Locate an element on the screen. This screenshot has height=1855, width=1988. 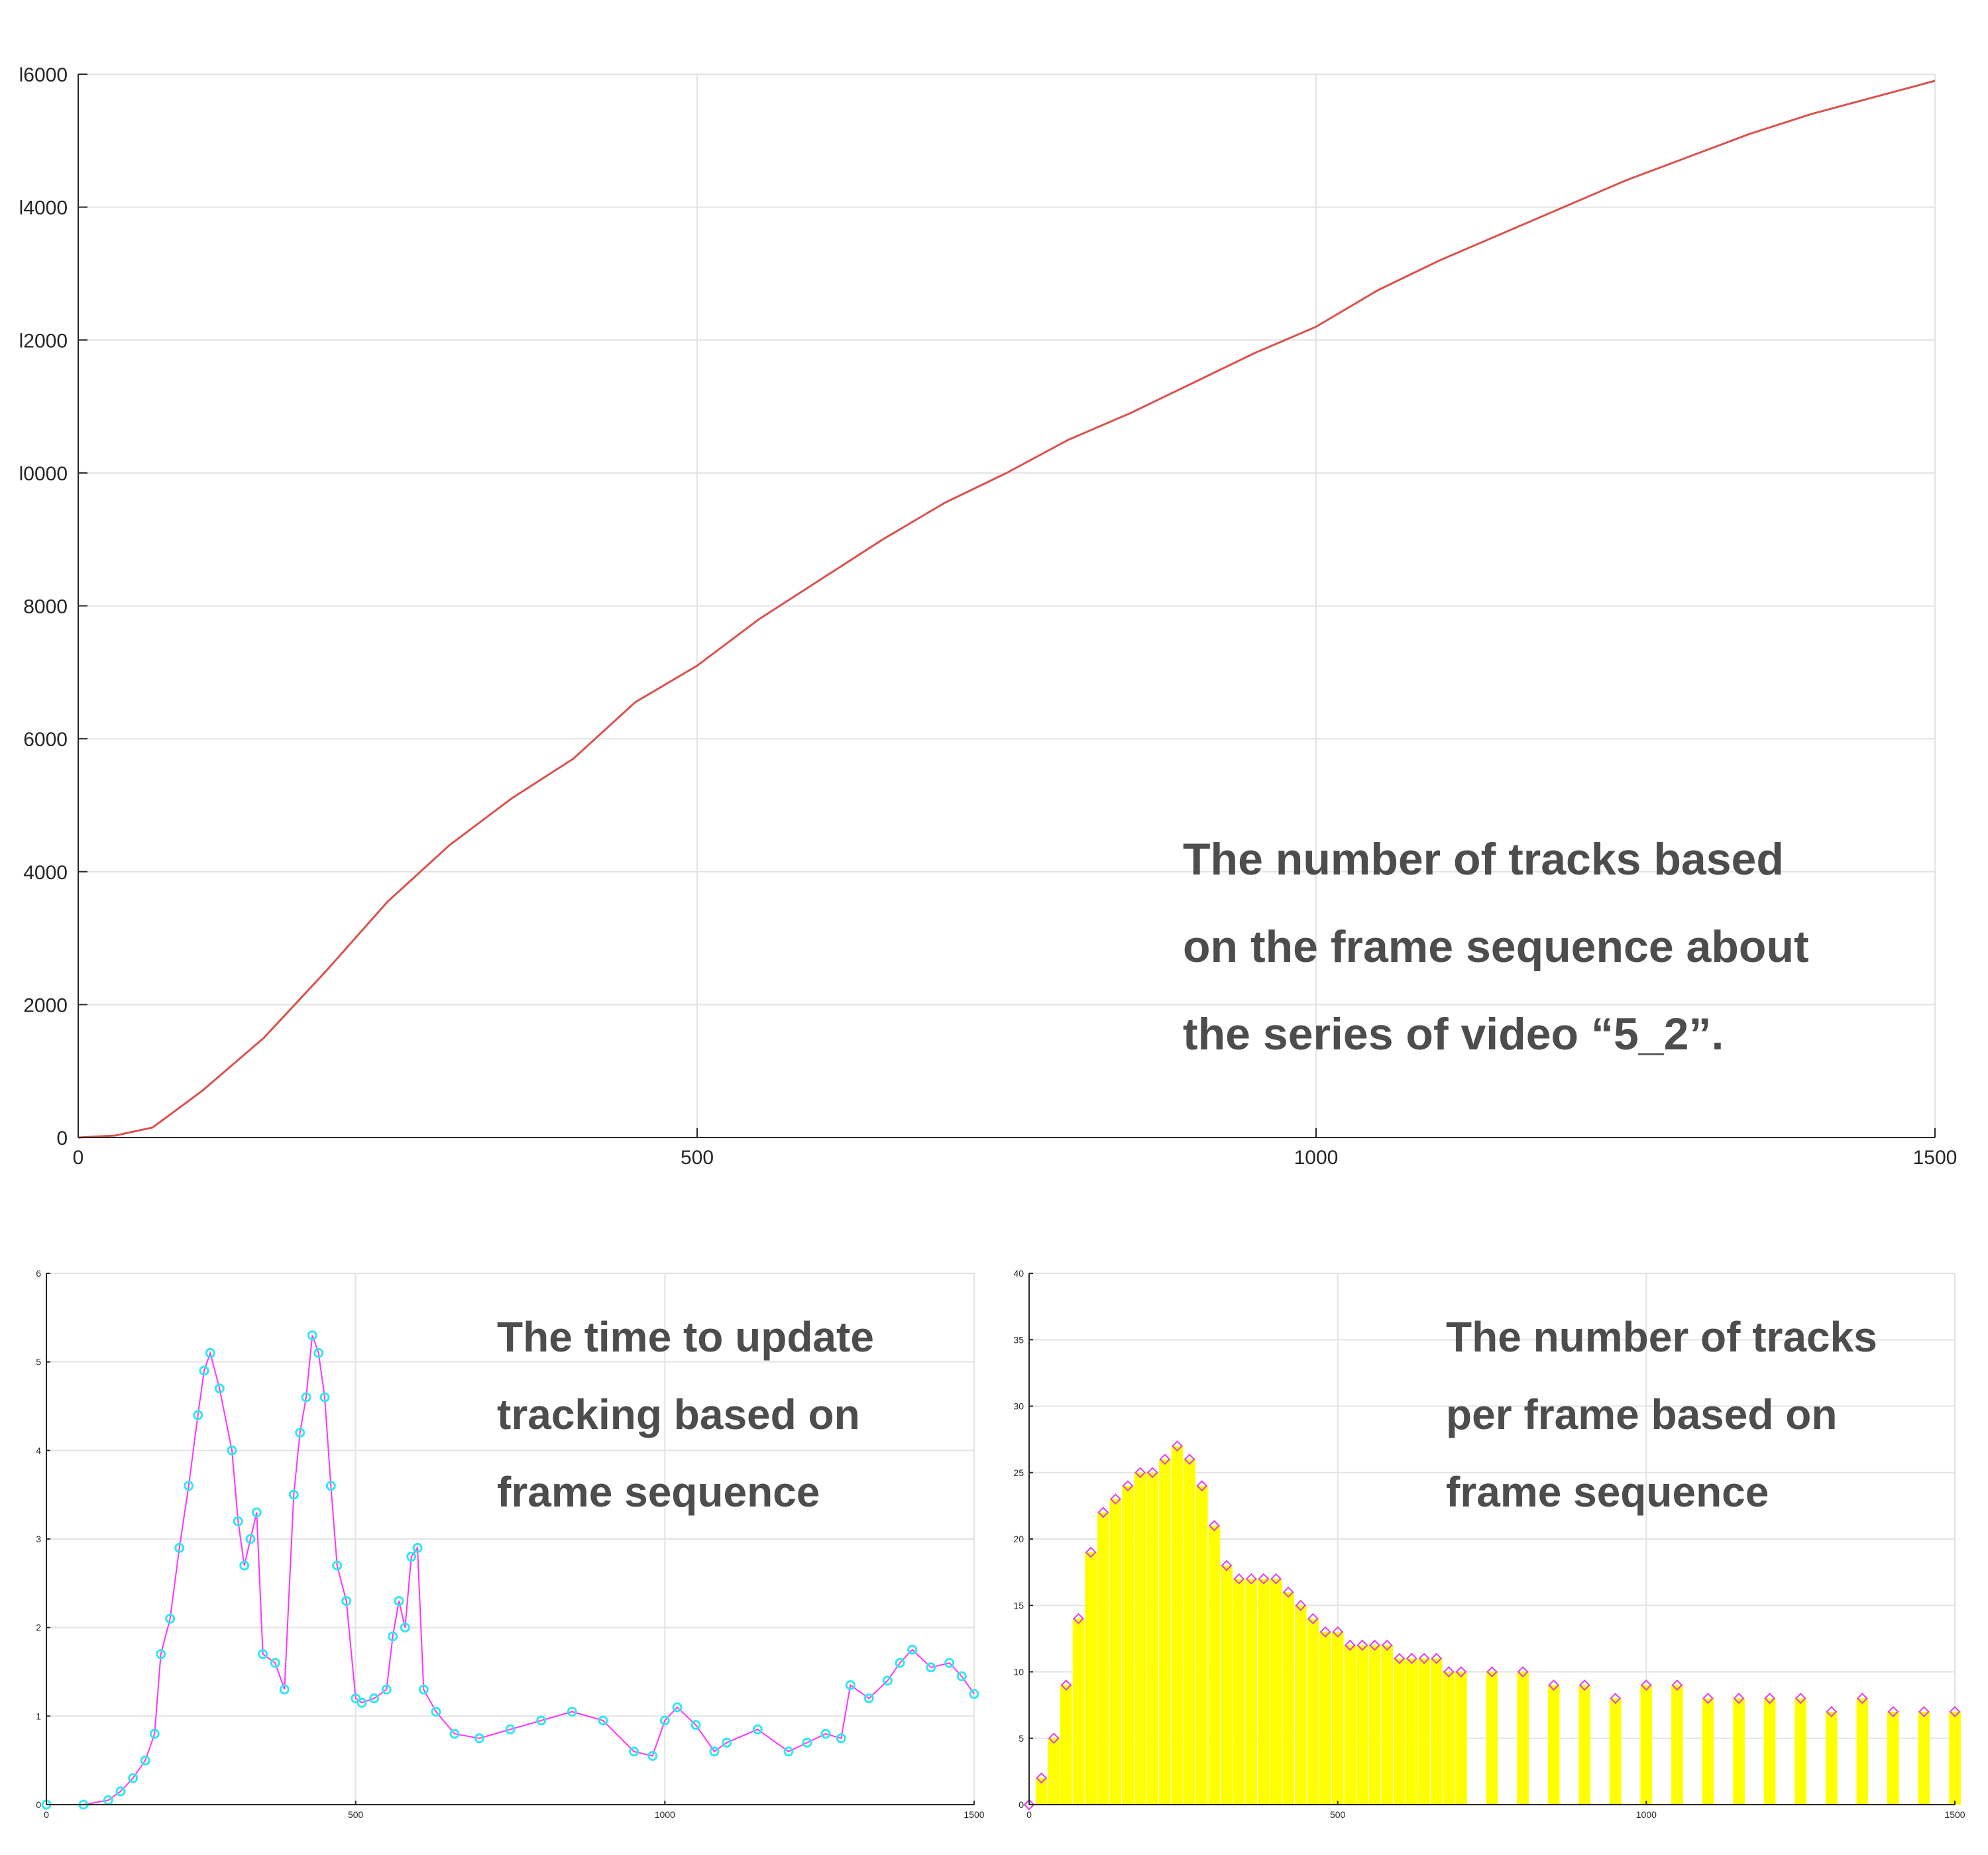
y-tick-label: l6000 is located at coordinates (43, 75).